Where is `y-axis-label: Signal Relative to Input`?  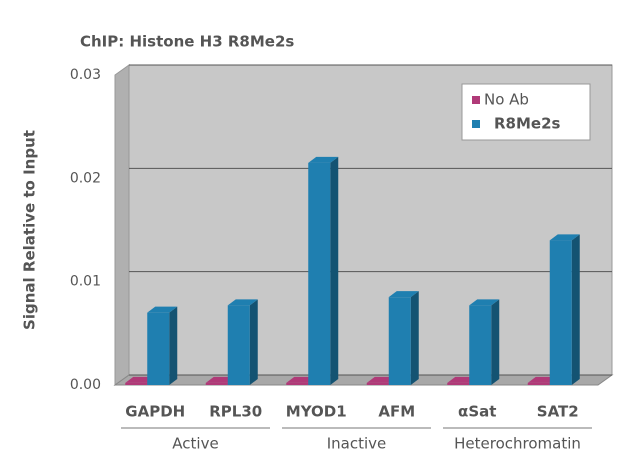
y-axis-label: Signal Relative to Input is located at coordinates (30, 230).